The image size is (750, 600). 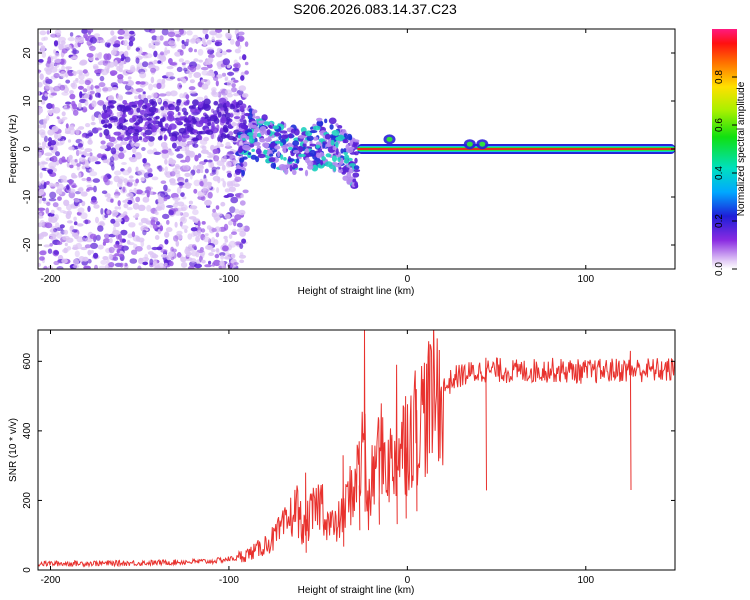 I want to click on spectrogram-line-bump-core, so click(x=469, y=144).